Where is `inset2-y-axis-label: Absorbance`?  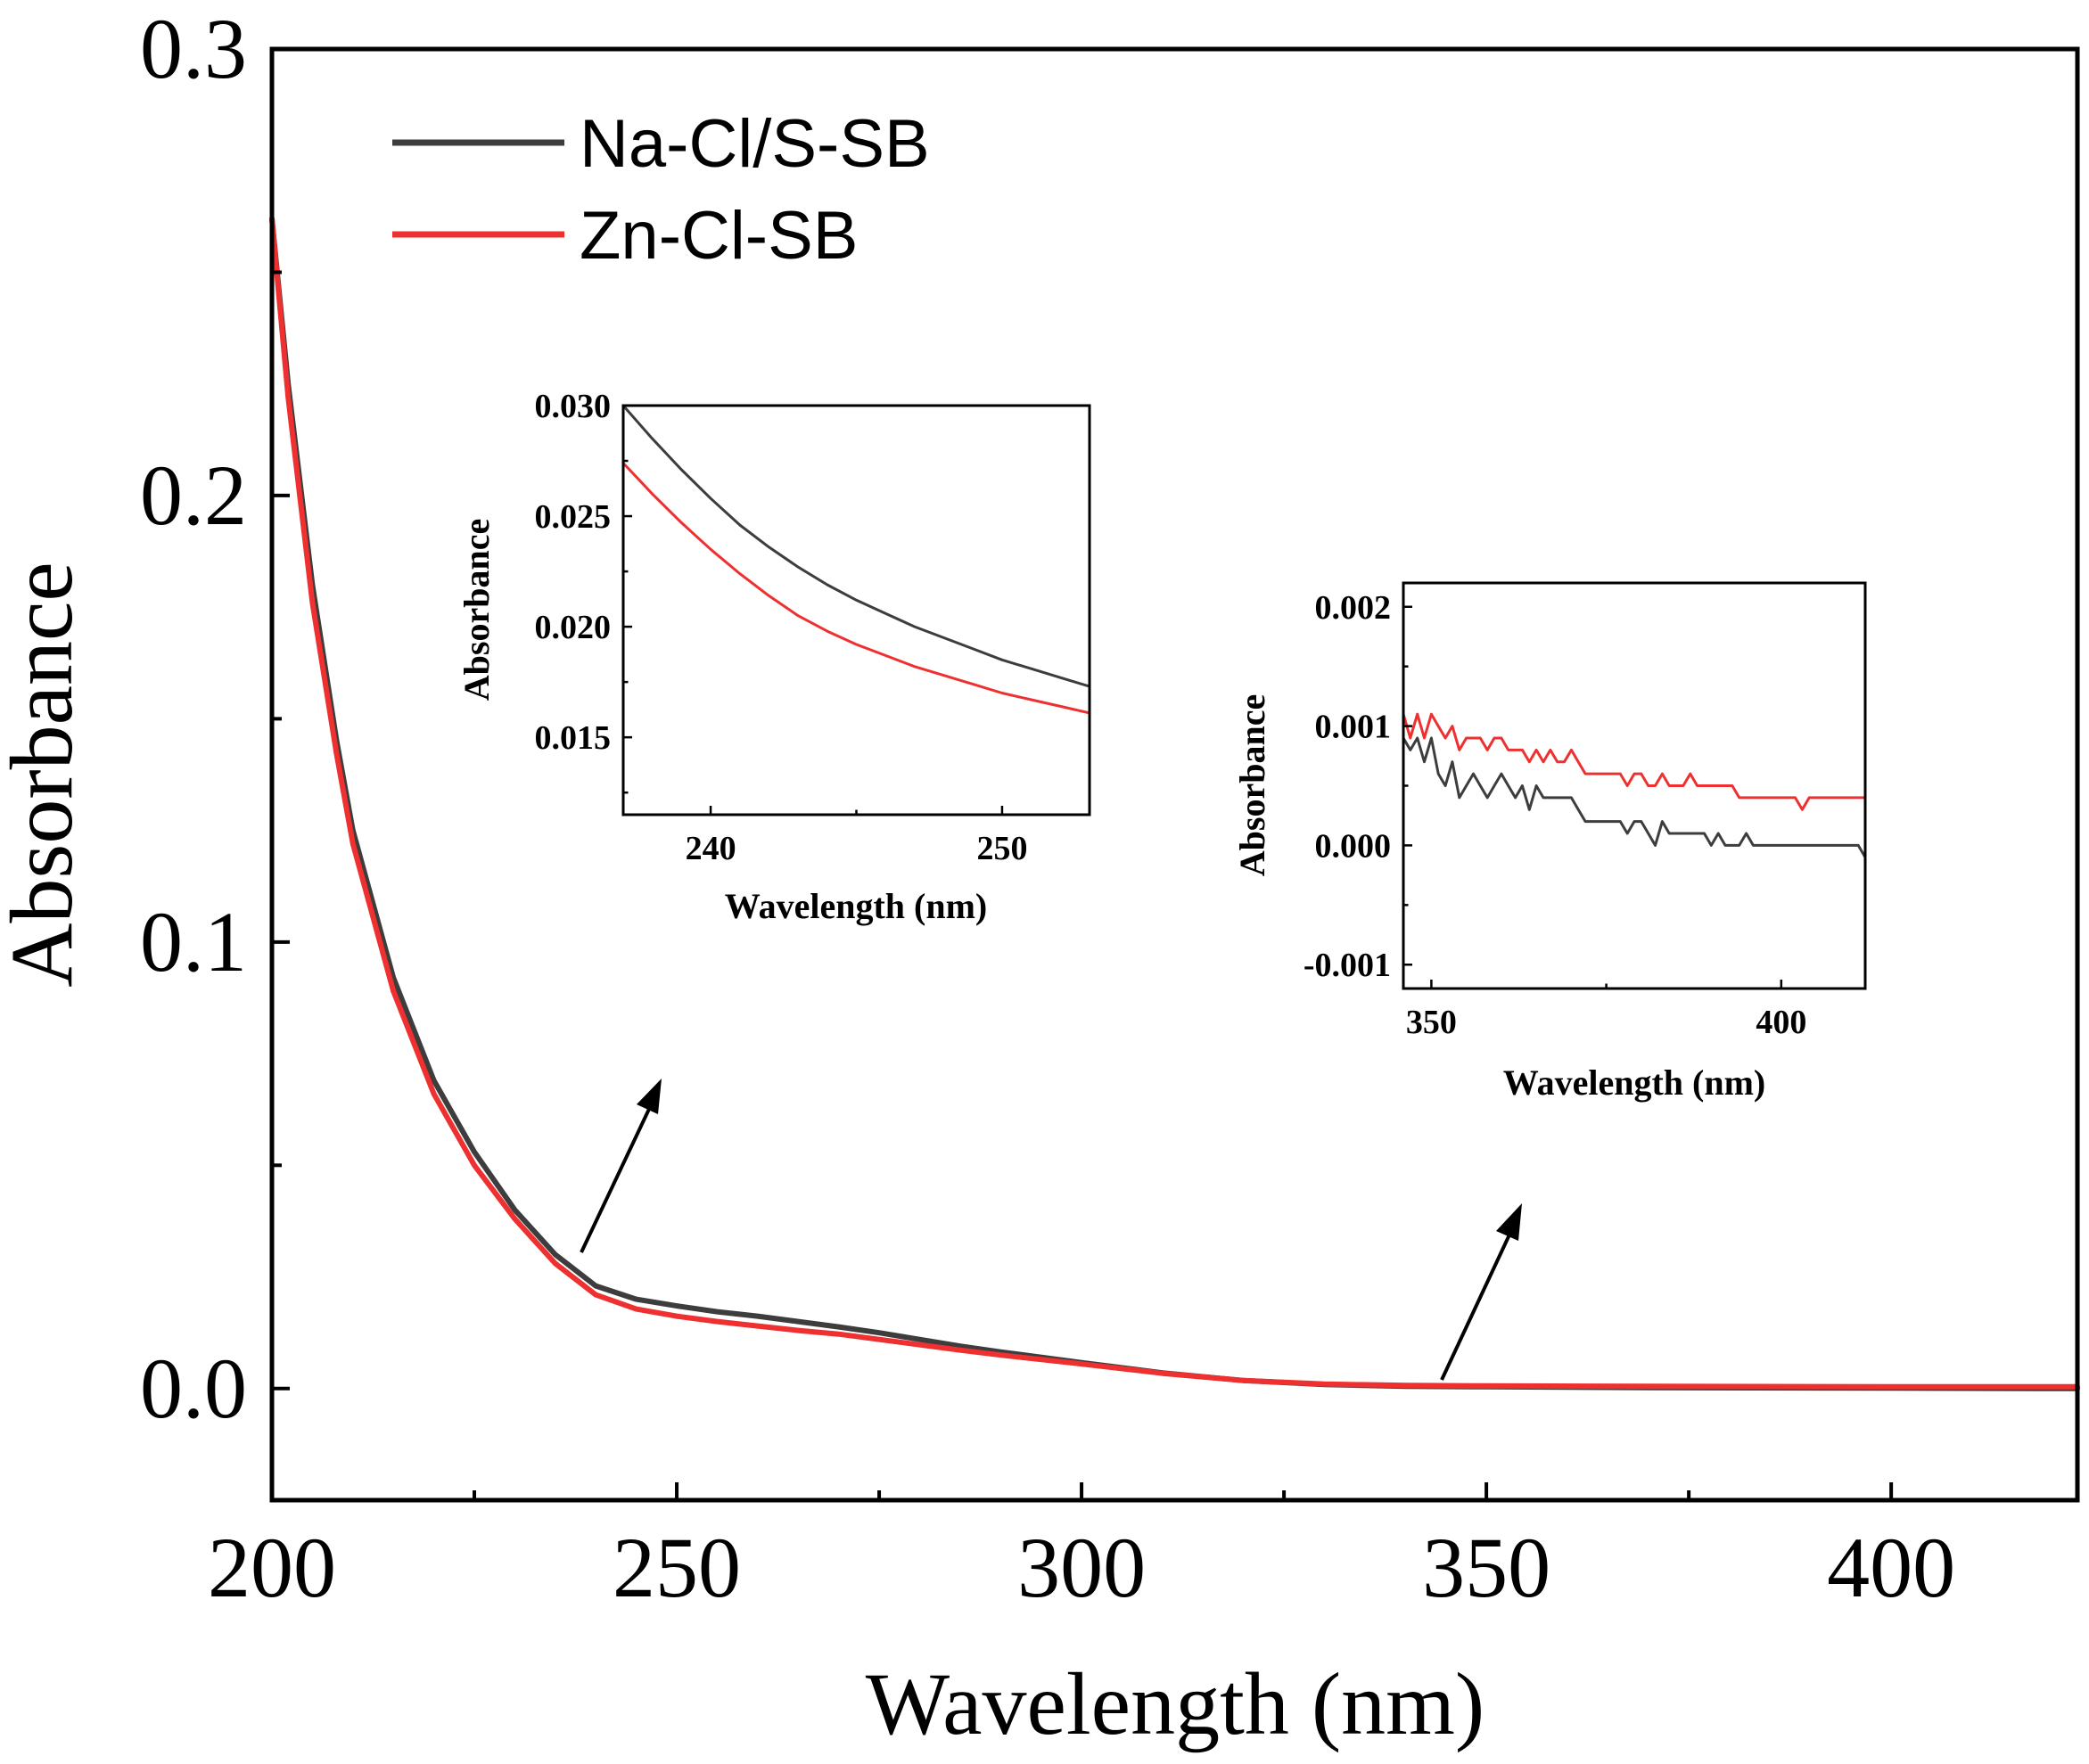 inset2-y-axis-label: Absorbance is located at coordinates (1252, 785).